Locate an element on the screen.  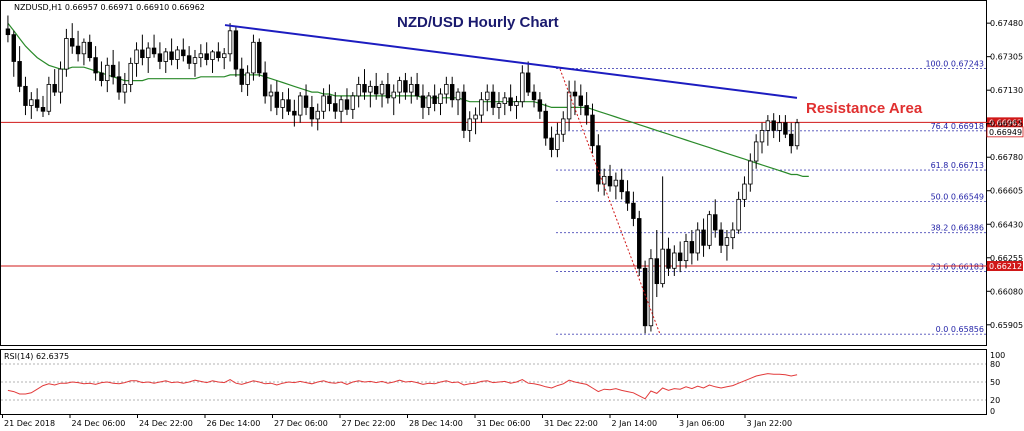
fib-level-label: 0.0 0.65856 is located at coordinates (960, 329).